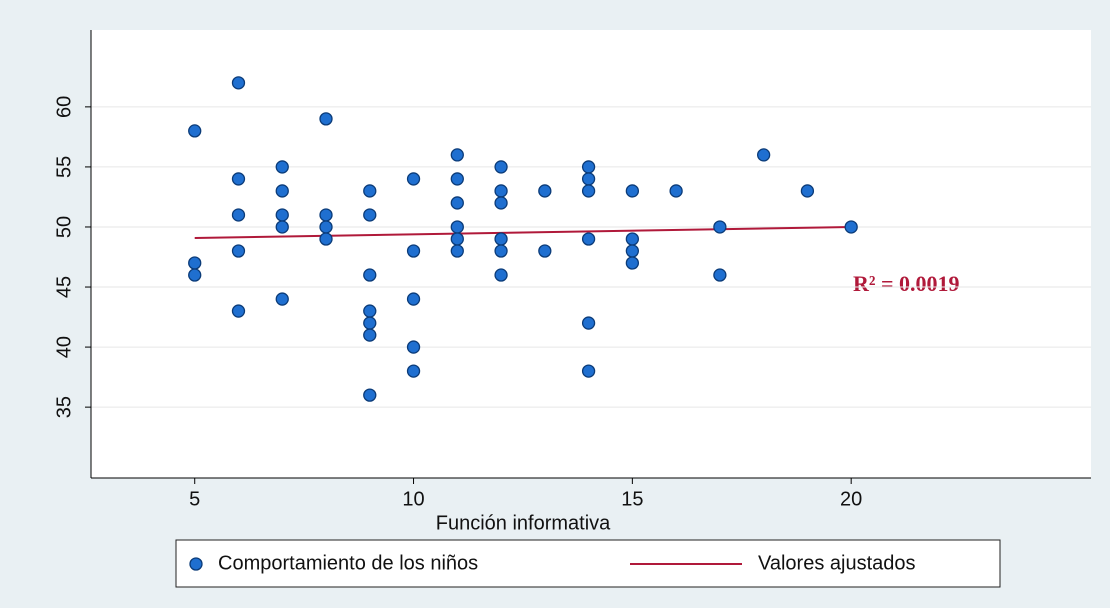 The width and height of the screenshot is (1110, 613). What do you see at coordinates (588, 563) in the screenshot?
I see `legend` at bounding box center [588, 563].